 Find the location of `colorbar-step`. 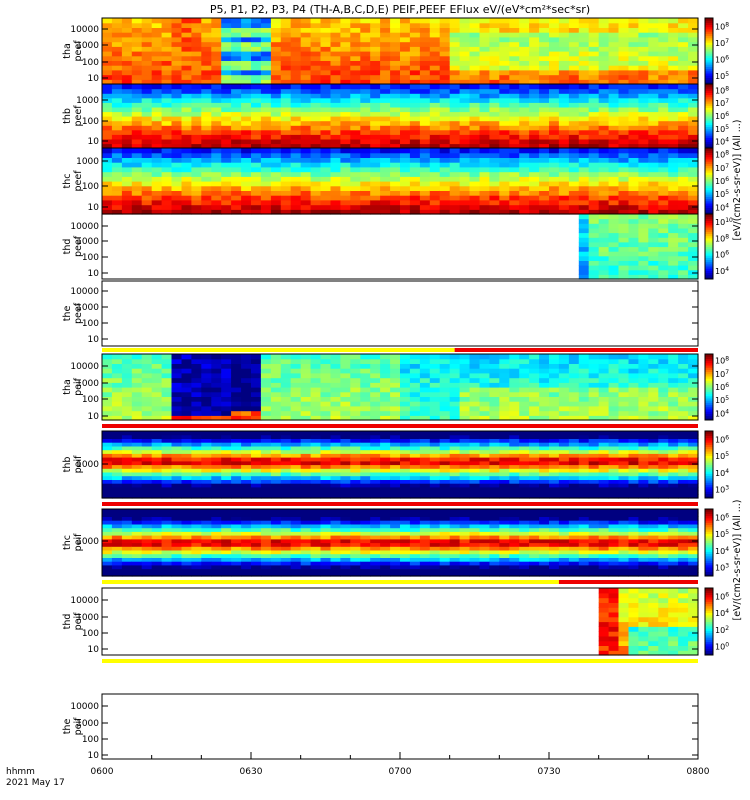

colorbar-step is located at coordinates (709, 79).